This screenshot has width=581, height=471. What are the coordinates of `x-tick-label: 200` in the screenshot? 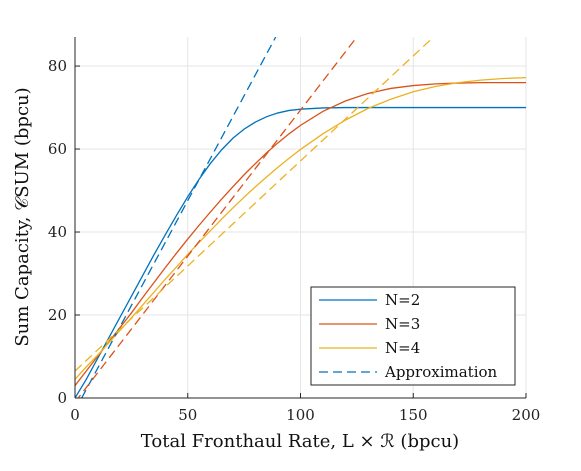 It's located at (526, 415).